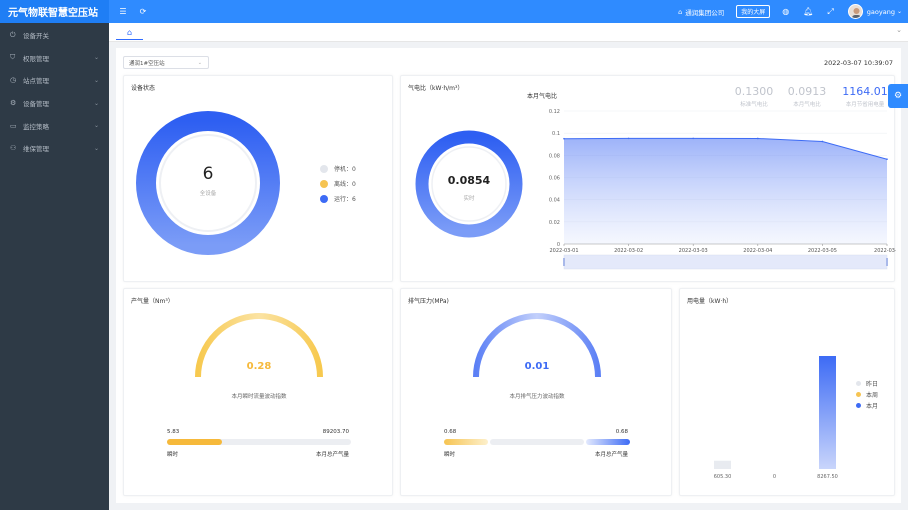 The image size is (908, 510). I want to click on tab-home: ⌂, so click(129, 32).